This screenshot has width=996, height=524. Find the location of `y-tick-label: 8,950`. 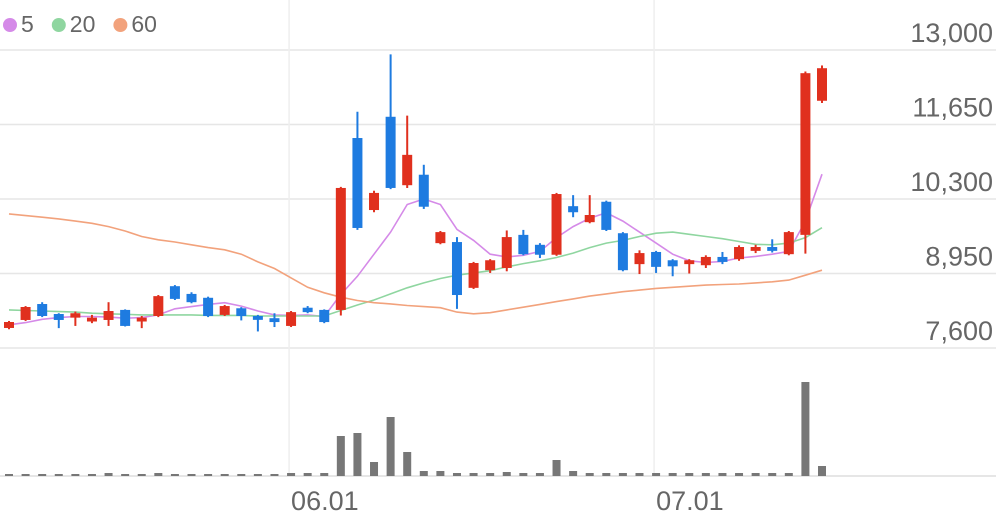

y-tick-label: 8,950 is located at coordinates (959, 257).